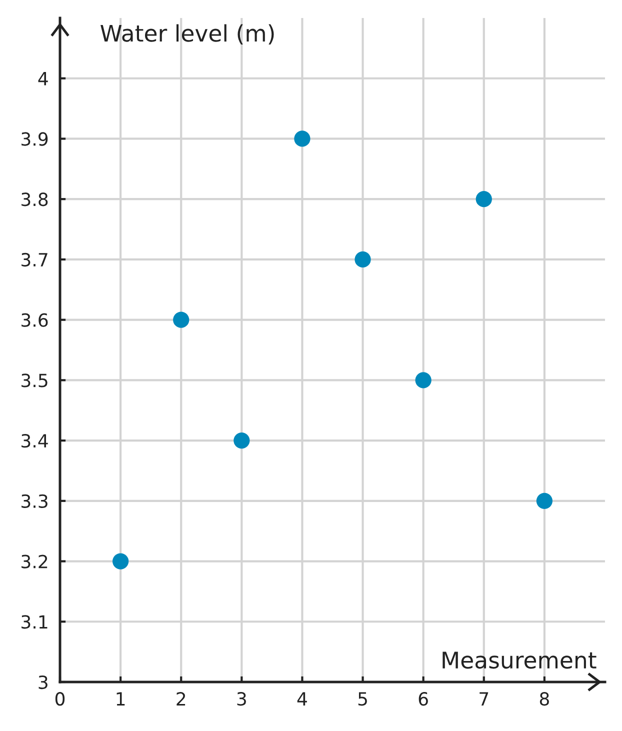  What do you see at coordinates (423, 699) in the screenshot?
I see `x-tick-label: 6` at bounding box center [423, 699].